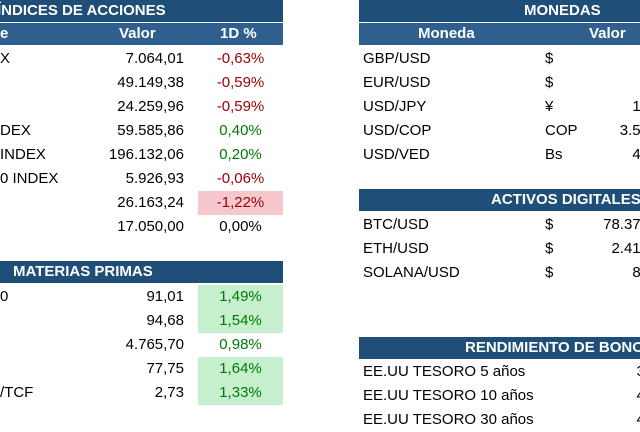 The image size is (640, 432). I want to click on commodity-value: 4.765,70, so click(154, 344).